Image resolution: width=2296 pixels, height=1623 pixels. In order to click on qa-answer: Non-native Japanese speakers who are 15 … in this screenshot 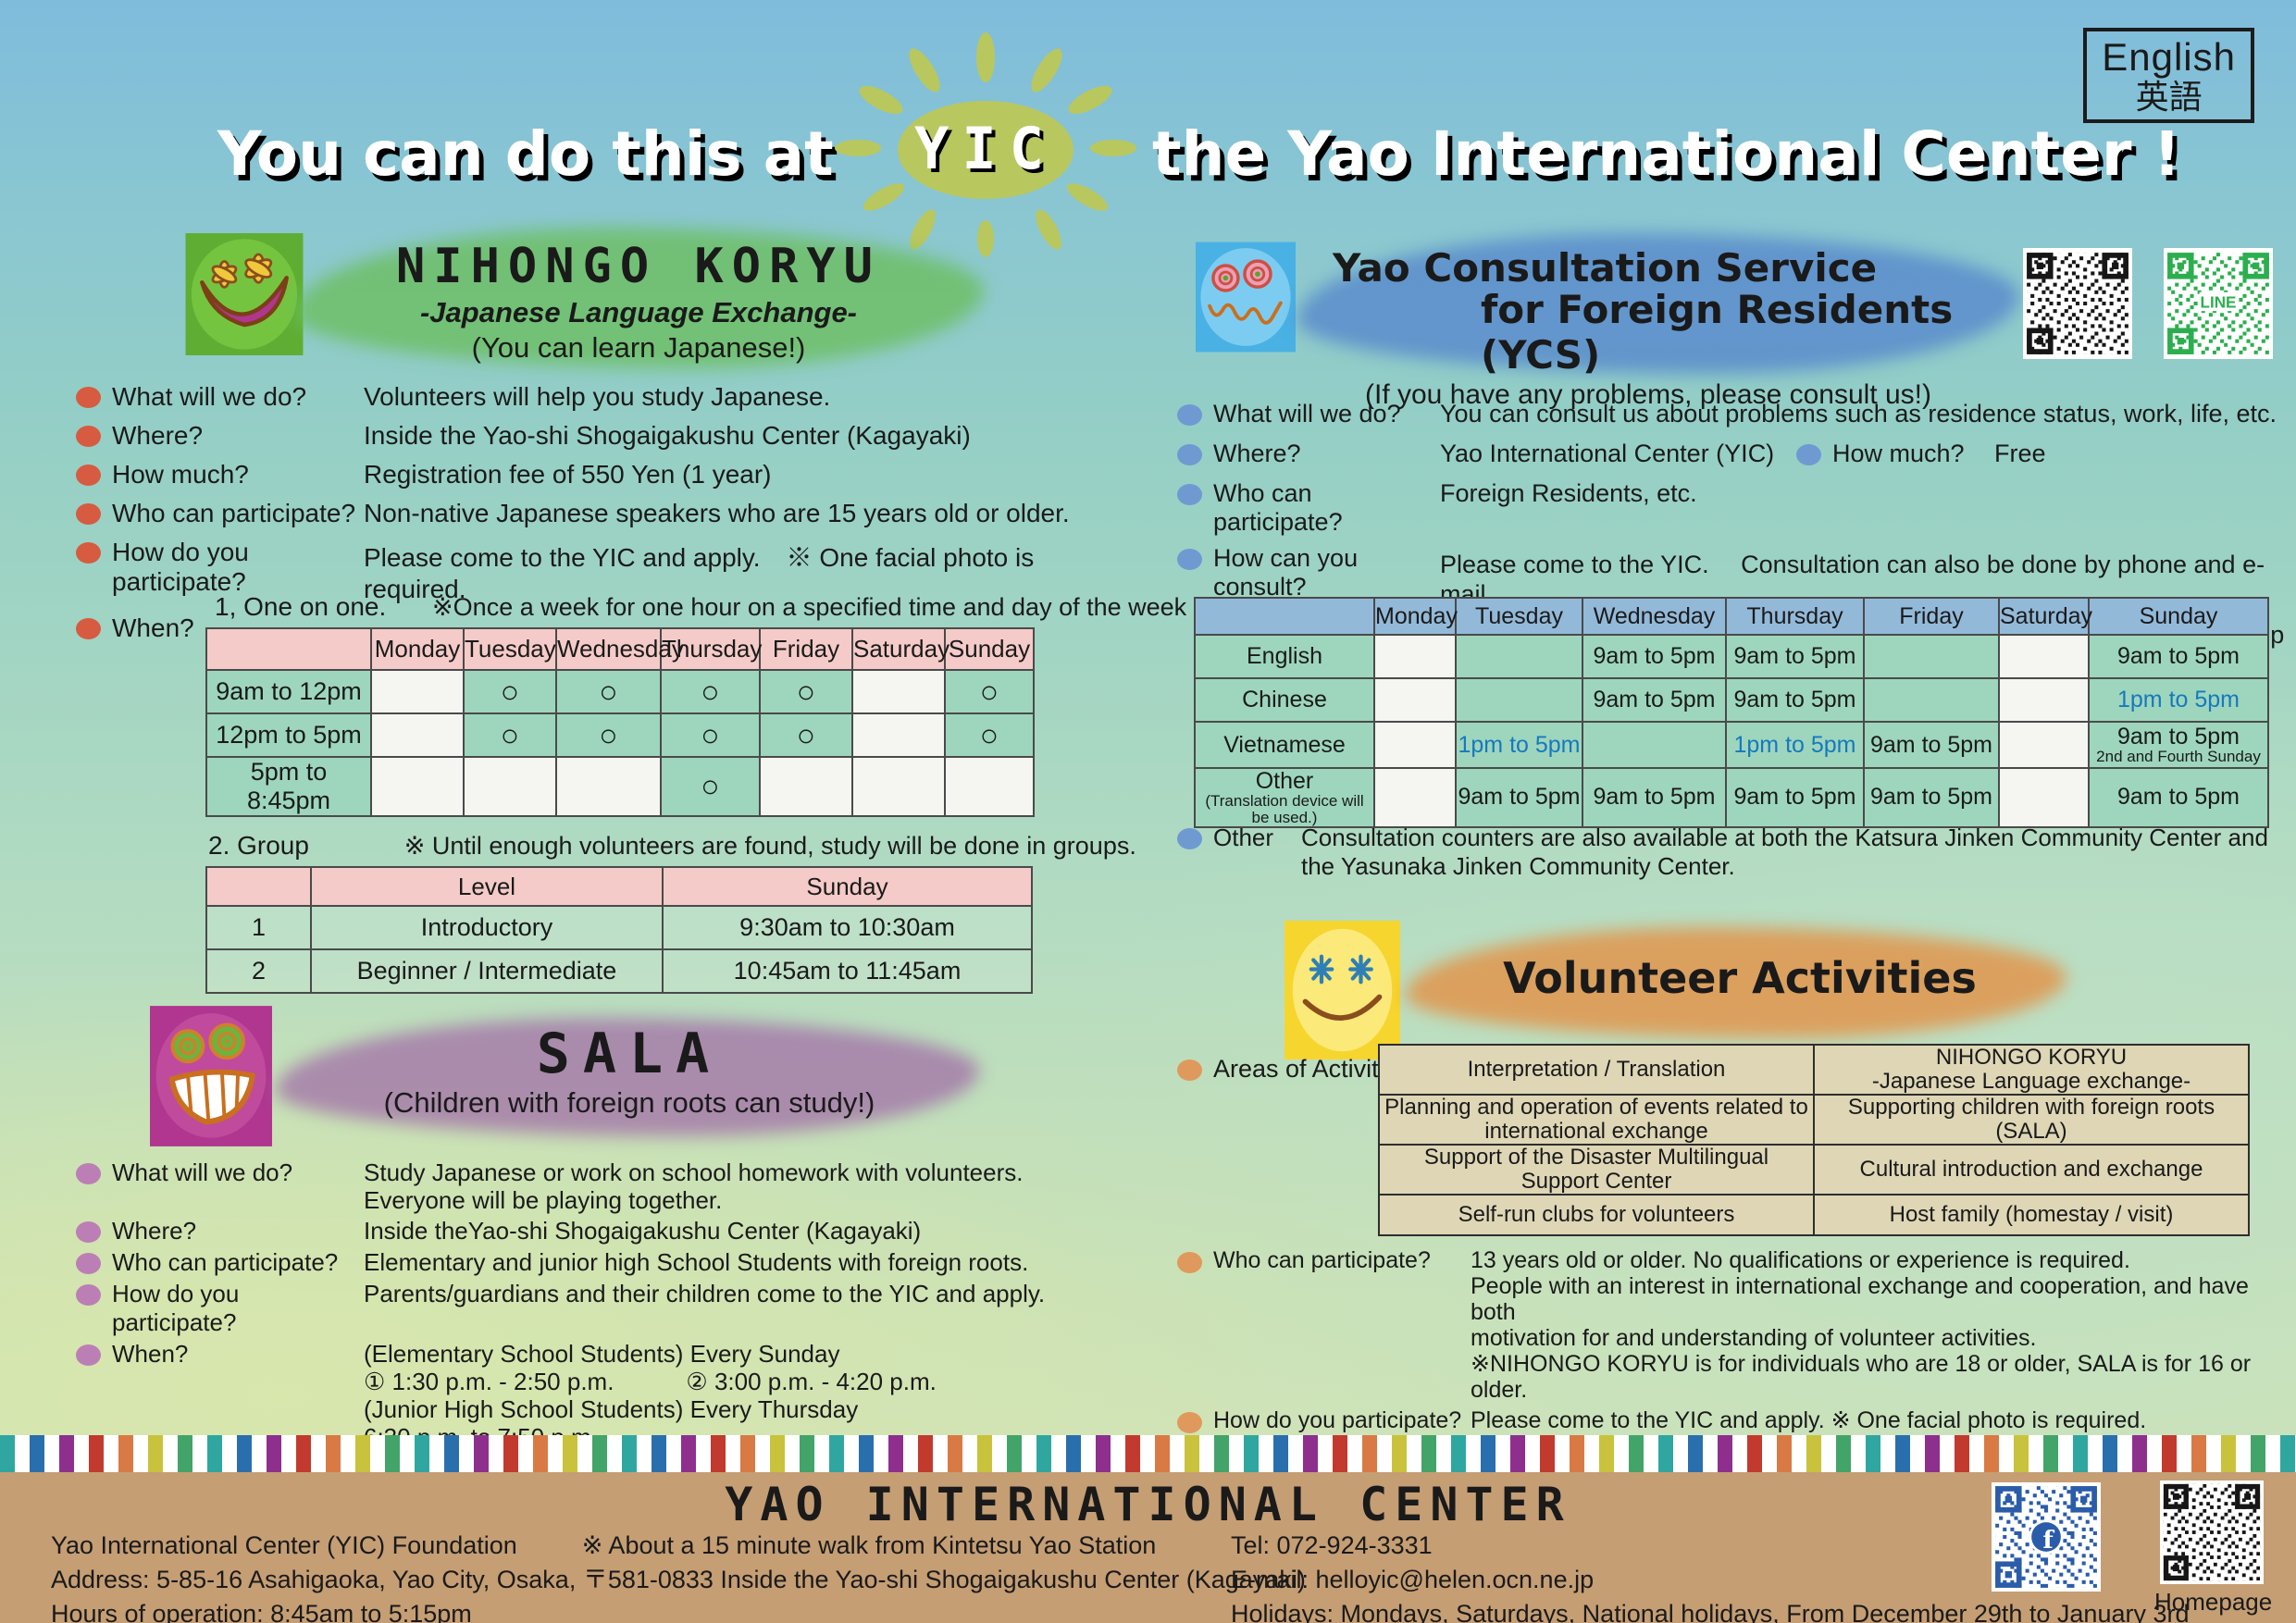, I will do `click(717, 513)`.